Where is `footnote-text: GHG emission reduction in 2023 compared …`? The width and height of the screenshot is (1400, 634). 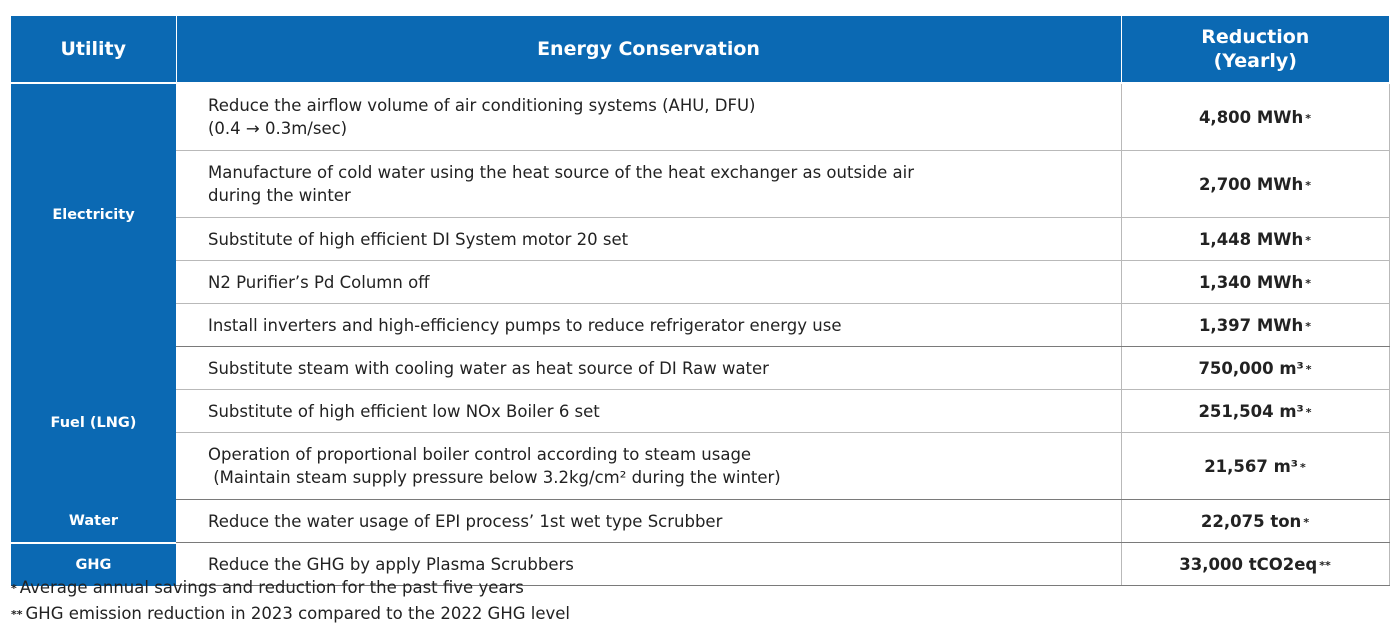 footnote-text: GHG emission reduction in 2023 compared … is located at coordinates (298, 613).